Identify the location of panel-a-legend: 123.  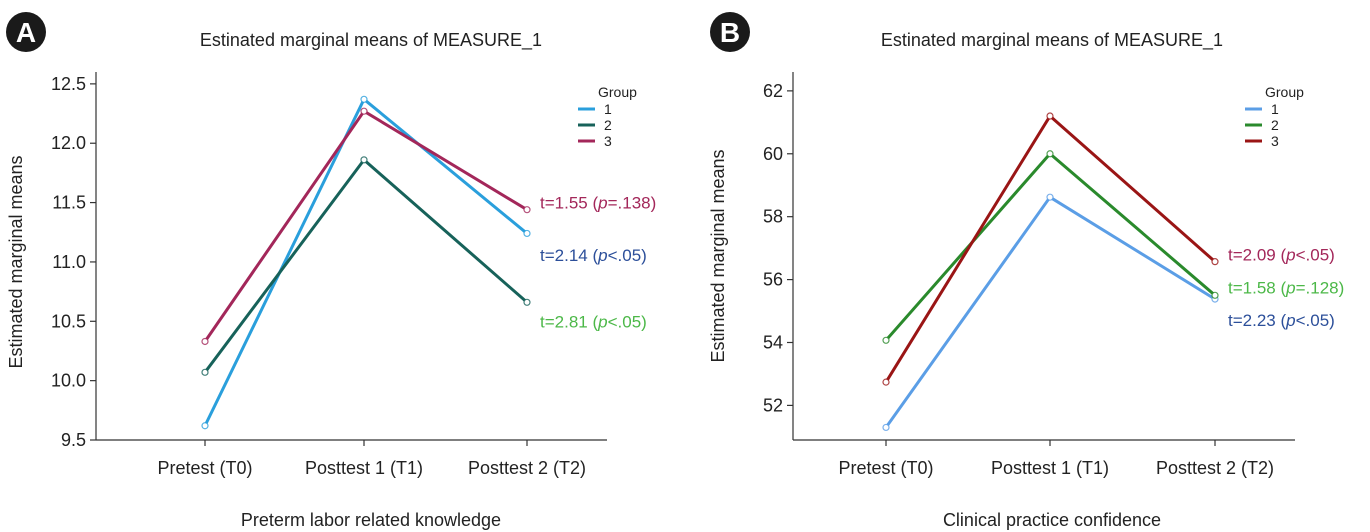
(595, 125).